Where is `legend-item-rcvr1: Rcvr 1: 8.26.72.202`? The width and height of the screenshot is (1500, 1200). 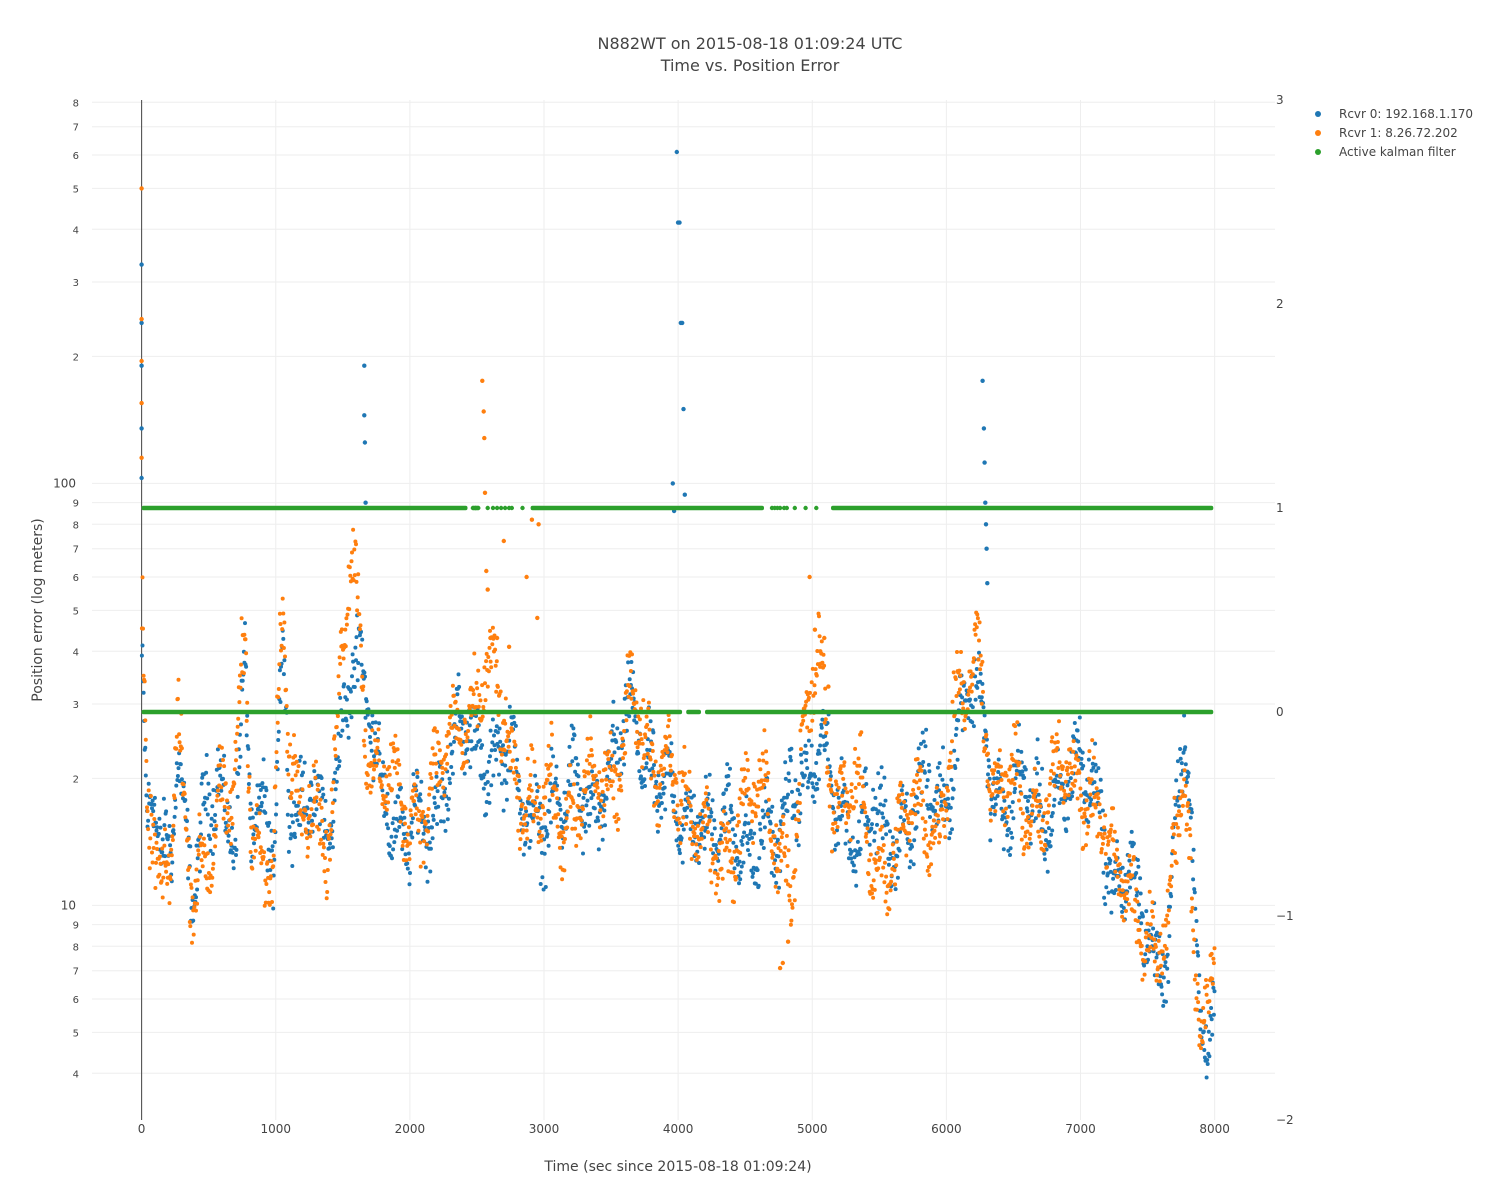 legend-item-rcvr1: Rcvr 1: 8.26.72.202 is located at coordinates (1386, 133).